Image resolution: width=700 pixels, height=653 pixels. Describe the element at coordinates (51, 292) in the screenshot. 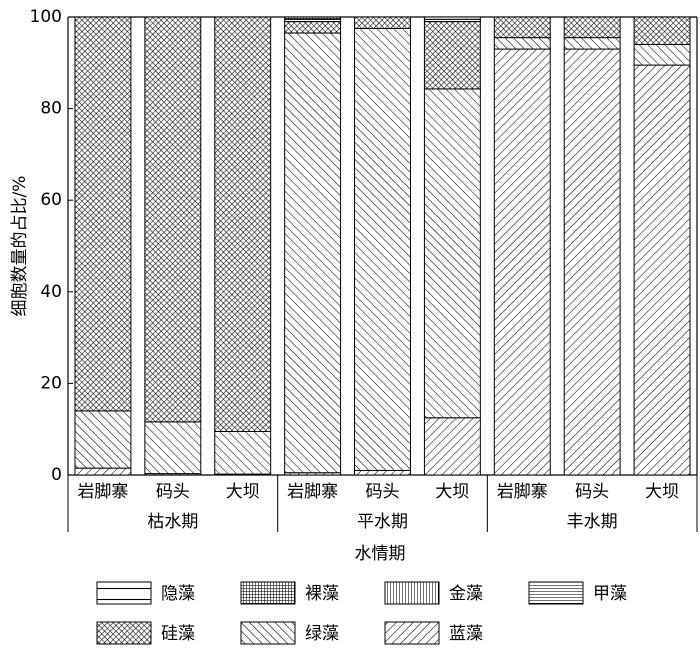

I see `y-tick-label: 40` at that location.